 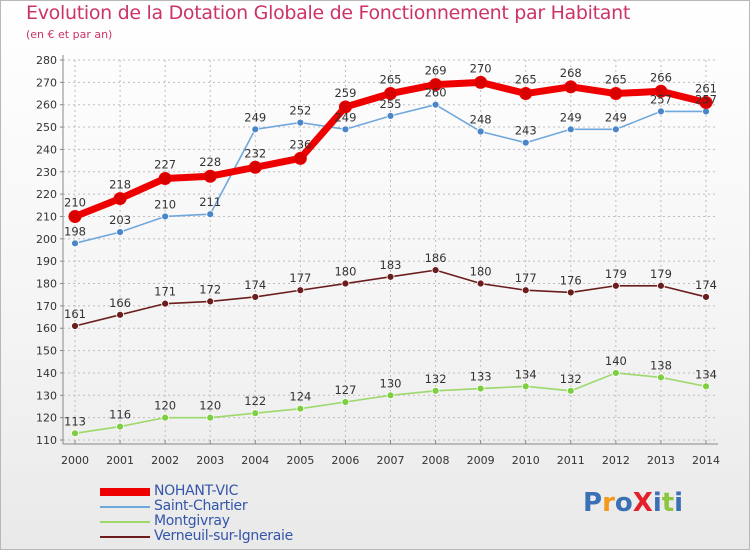 What do you see at coordinates (46, 149) in the screenshot?
I see `y-tick-label: 240` at bounding box center [46, 149].